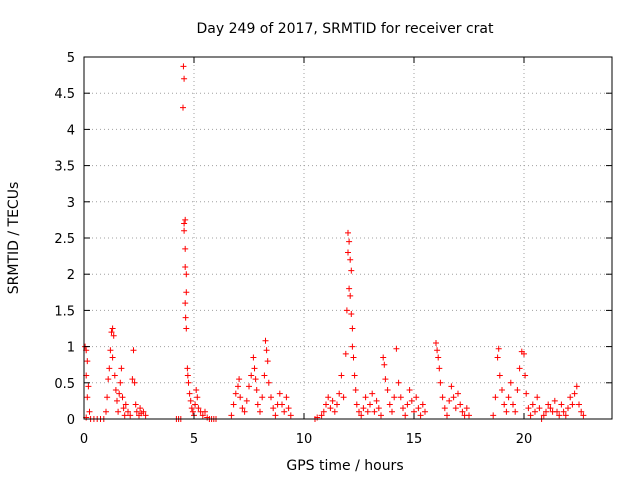 This screenshot has height=480, width=640. Describe the element at coordinates (64, 94) in the screenshot. I see `y-tick-label: 4.5` at that location.